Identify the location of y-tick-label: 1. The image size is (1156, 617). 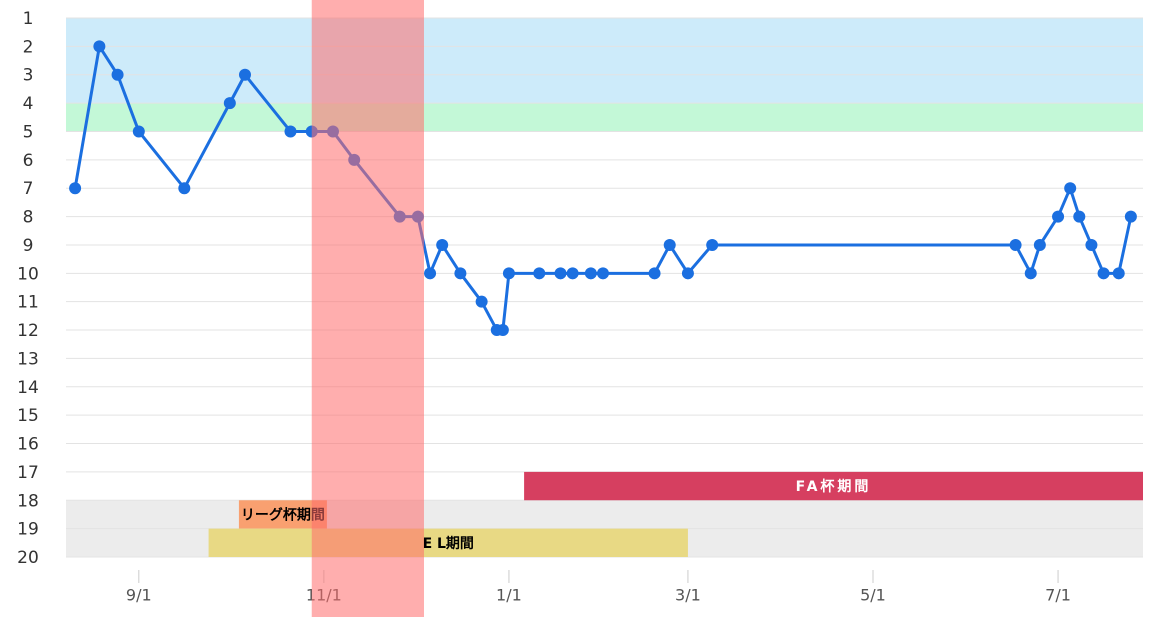
(28, 19).